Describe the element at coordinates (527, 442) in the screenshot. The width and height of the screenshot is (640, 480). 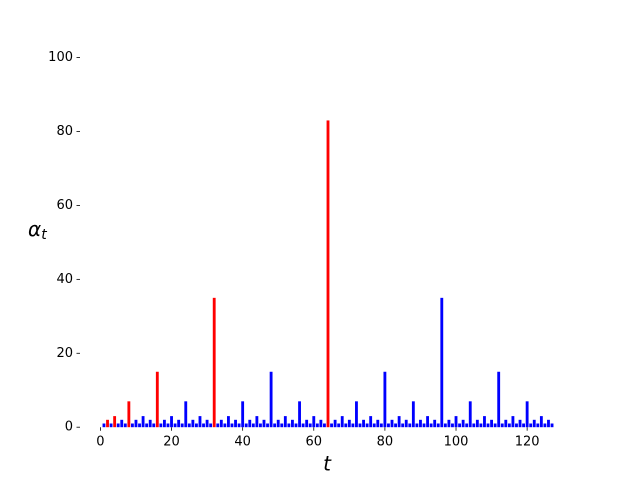
I see `x-tick-label: 120` at that location.